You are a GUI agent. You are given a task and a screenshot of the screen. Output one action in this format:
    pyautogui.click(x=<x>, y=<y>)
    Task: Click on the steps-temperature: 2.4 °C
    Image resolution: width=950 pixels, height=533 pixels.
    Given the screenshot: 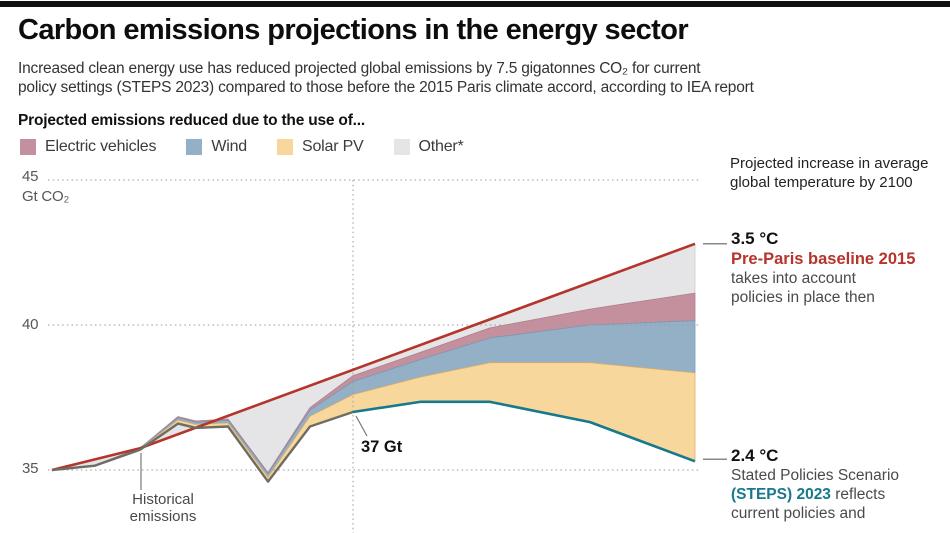 What is the action you would take?
    pyautogui.click(x=755, y=455)
    